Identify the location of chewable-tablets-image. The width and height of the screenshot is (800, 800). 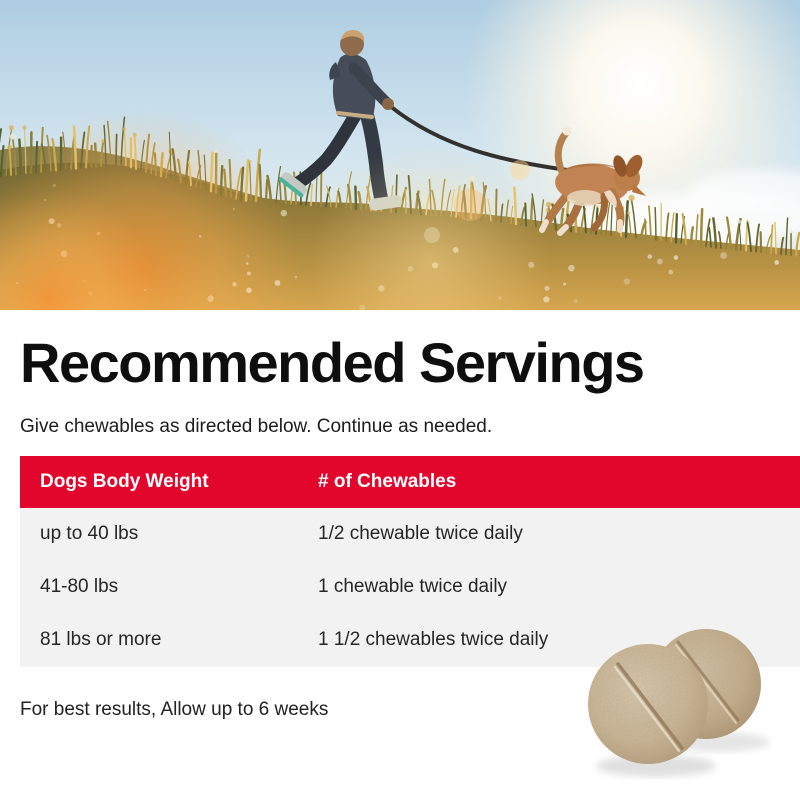
(678, 697).